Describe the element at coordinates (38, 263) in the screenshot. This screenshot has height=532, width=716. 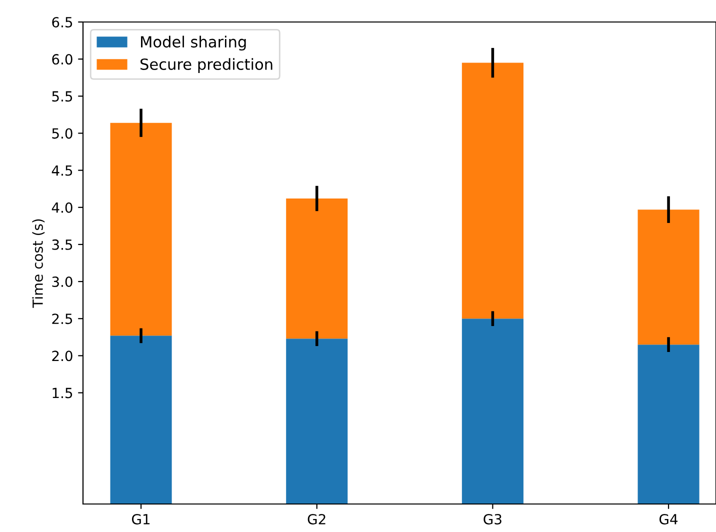
I see `y-axis-title: Time cost (s)` at that location.